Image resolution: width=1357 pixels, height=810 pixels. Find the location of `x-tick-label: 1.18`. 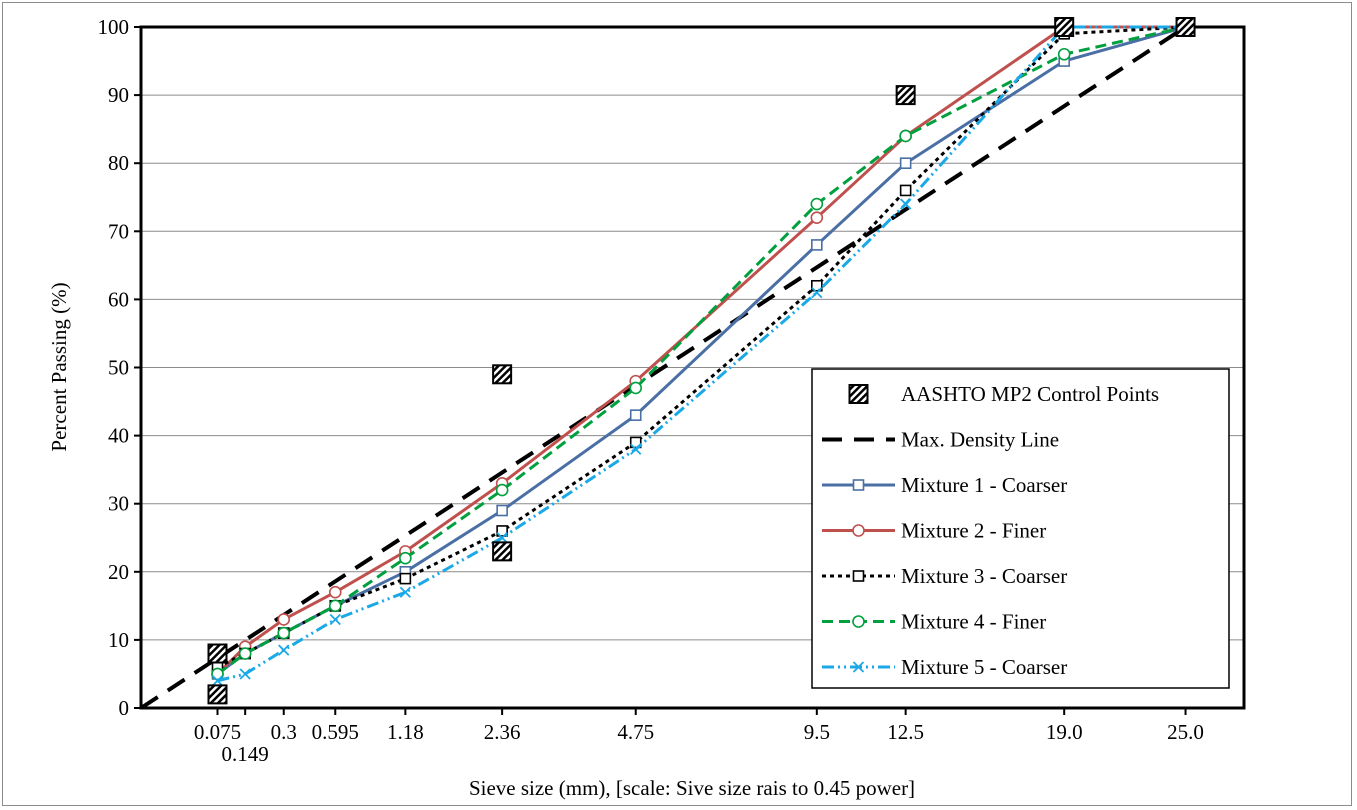

x-tick-label: 1.18 is located at coordinates (405, 732).